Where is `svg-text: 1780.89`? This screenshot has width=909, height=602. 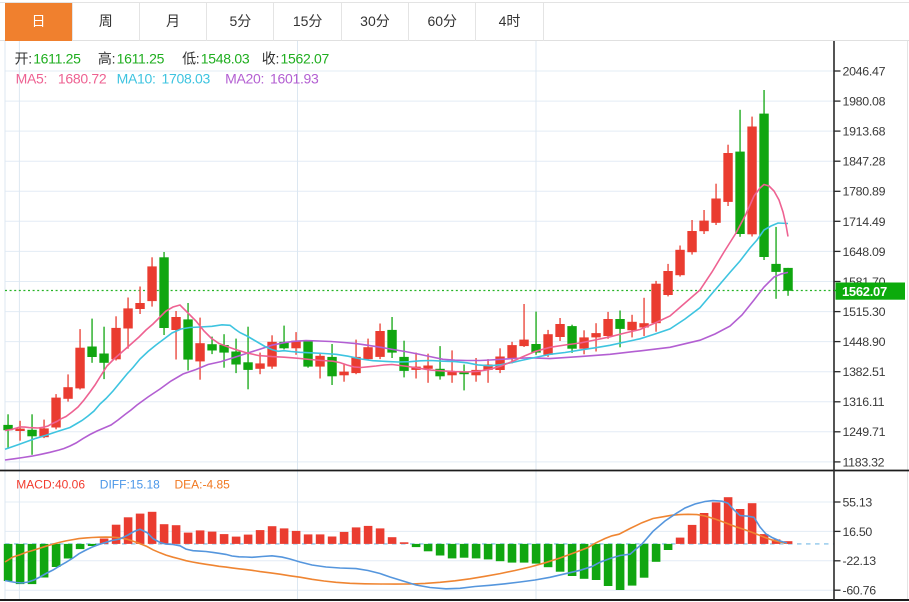
svg-text: 1780.89 is located at coordinates (864, 192).